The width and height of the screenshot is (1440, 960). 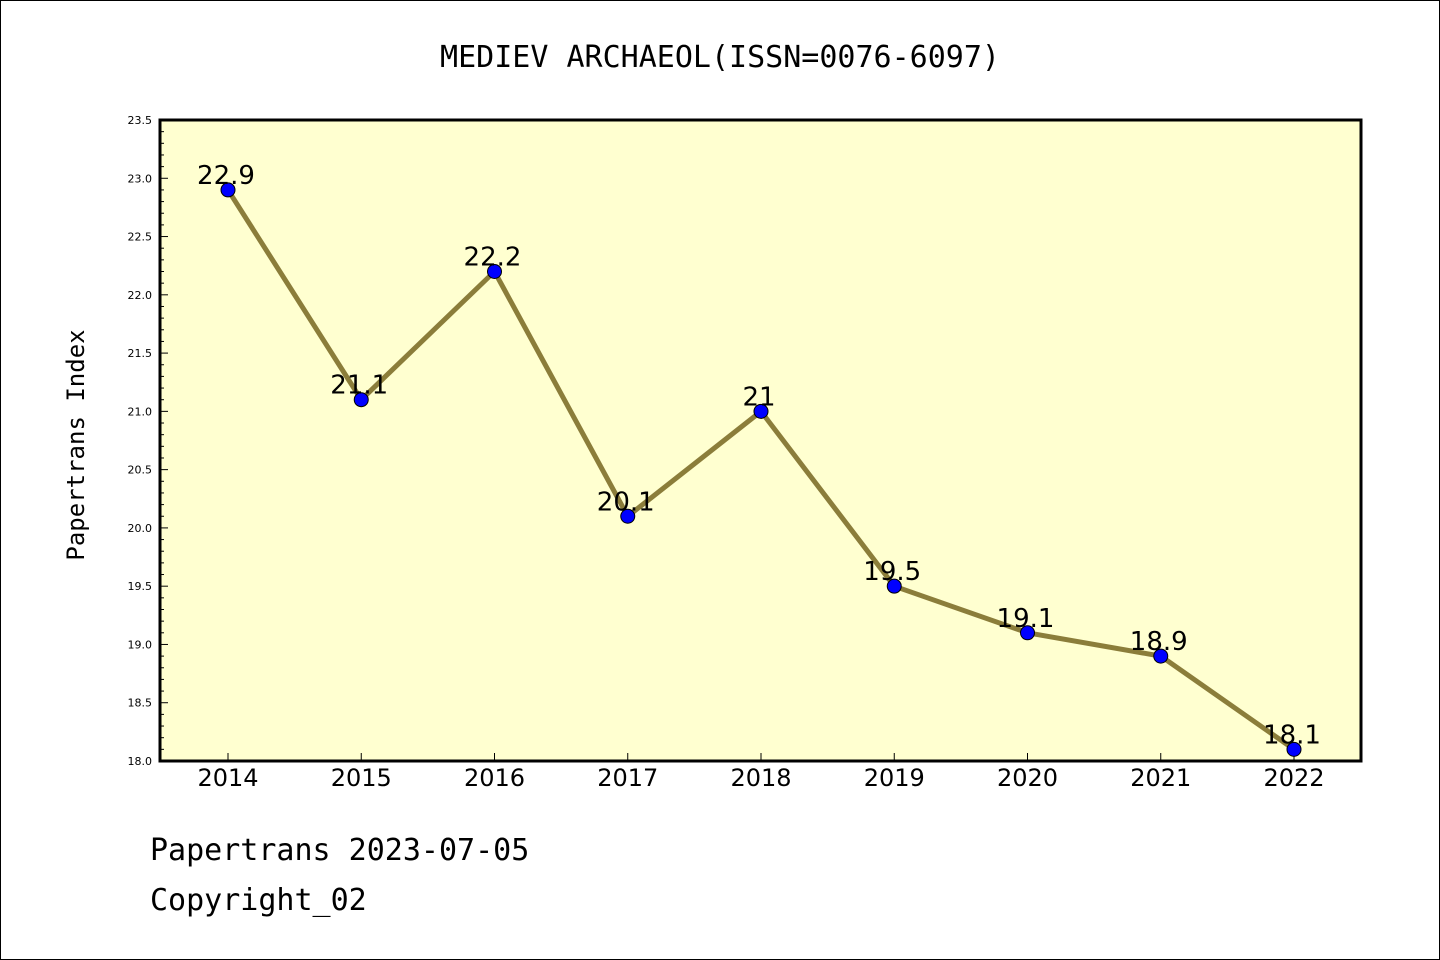 What do you see at coordinates (140, 703) in the screenshot?
I see `y-tick-label: 18.5` at bounding box center [140, 703].